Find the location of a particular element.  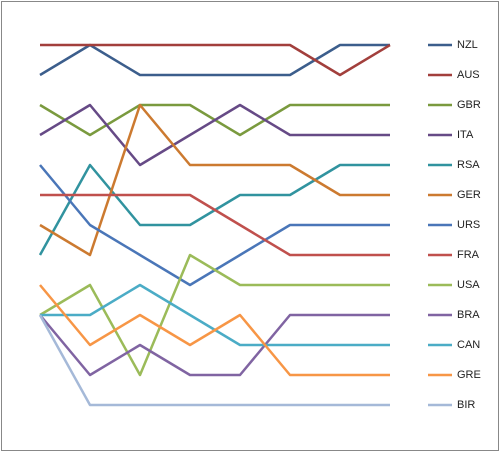

legend-label: BRA is located at coordinates (468, 315).